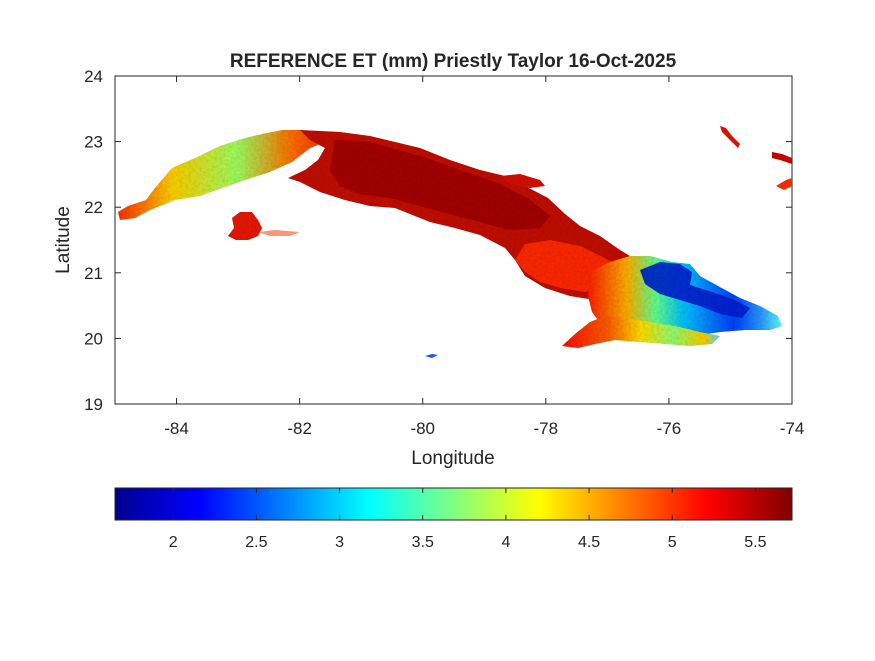  Describe the element at coordinates (299, 428) in the screenshot. I see `x-tick-label: -82` at that location.